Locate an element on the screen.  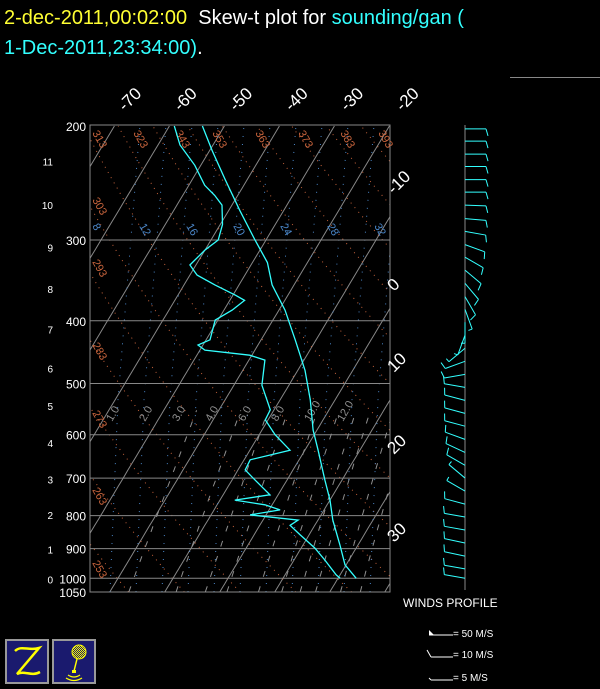
wind-barb-half-feather is located at coordinates (447, 360).